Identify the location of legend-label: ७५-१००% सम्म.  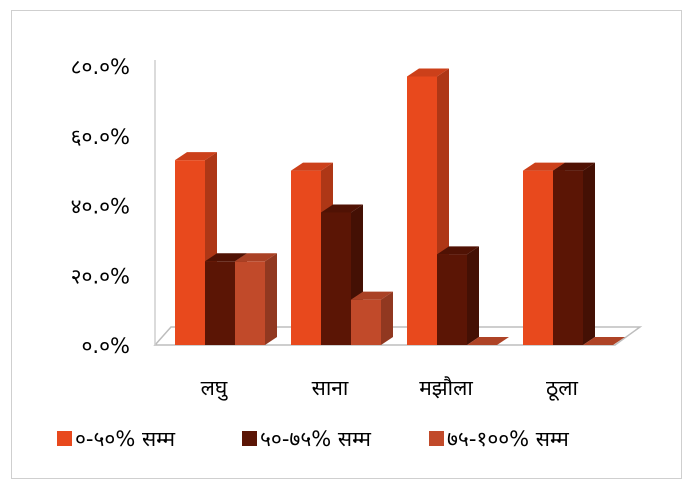
(508, 439).